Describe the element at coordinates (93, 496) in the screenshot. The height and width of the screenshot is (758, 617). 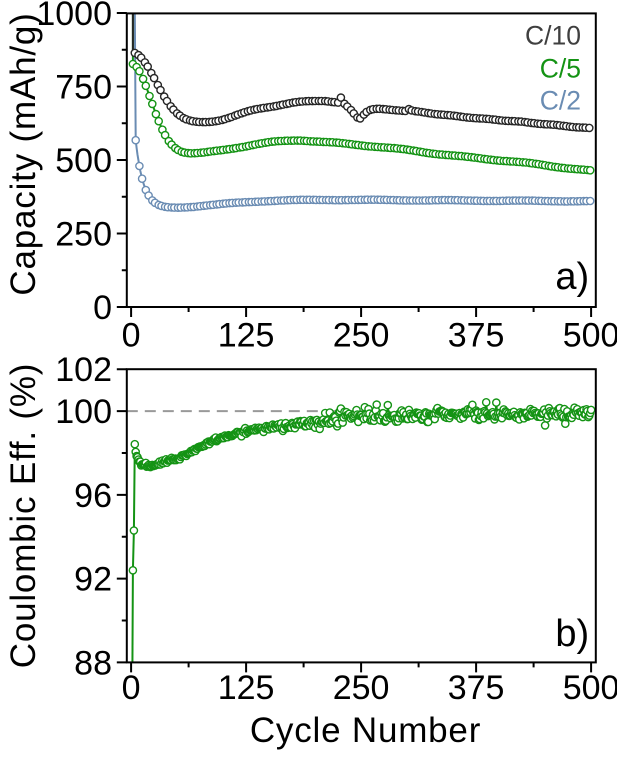
I see `svg-text: 96` at that location.